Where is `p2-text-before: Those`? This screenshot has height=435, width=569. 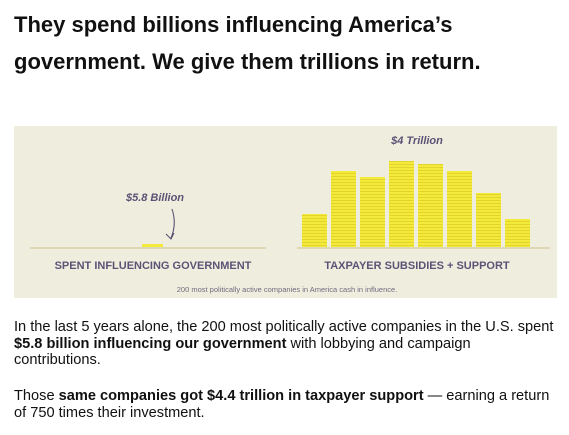 p2-text-before: Those is located at coordinates (36, 396).